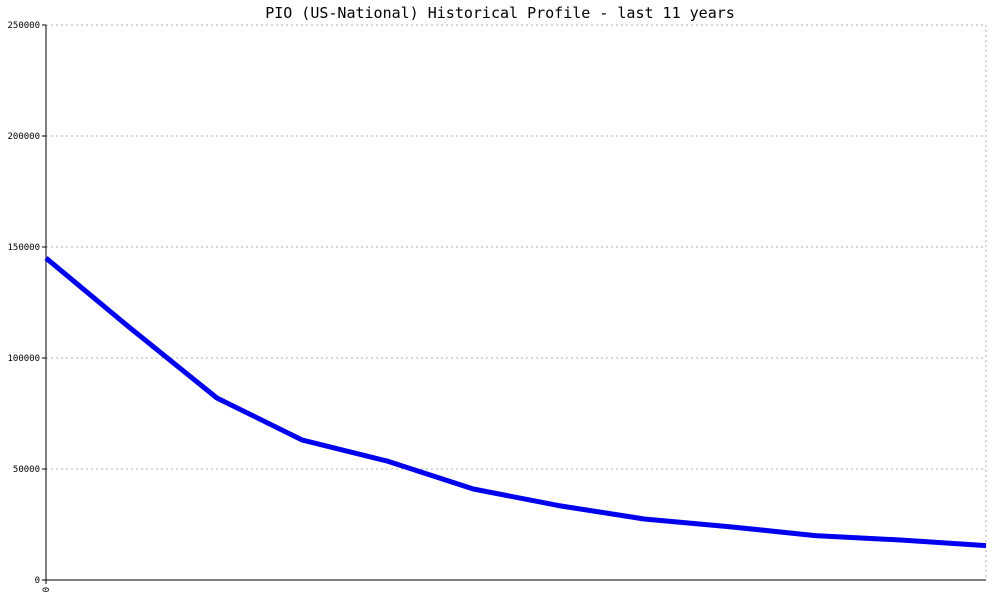  I want to click on y-tick-label: 150000, so click(23, 248).